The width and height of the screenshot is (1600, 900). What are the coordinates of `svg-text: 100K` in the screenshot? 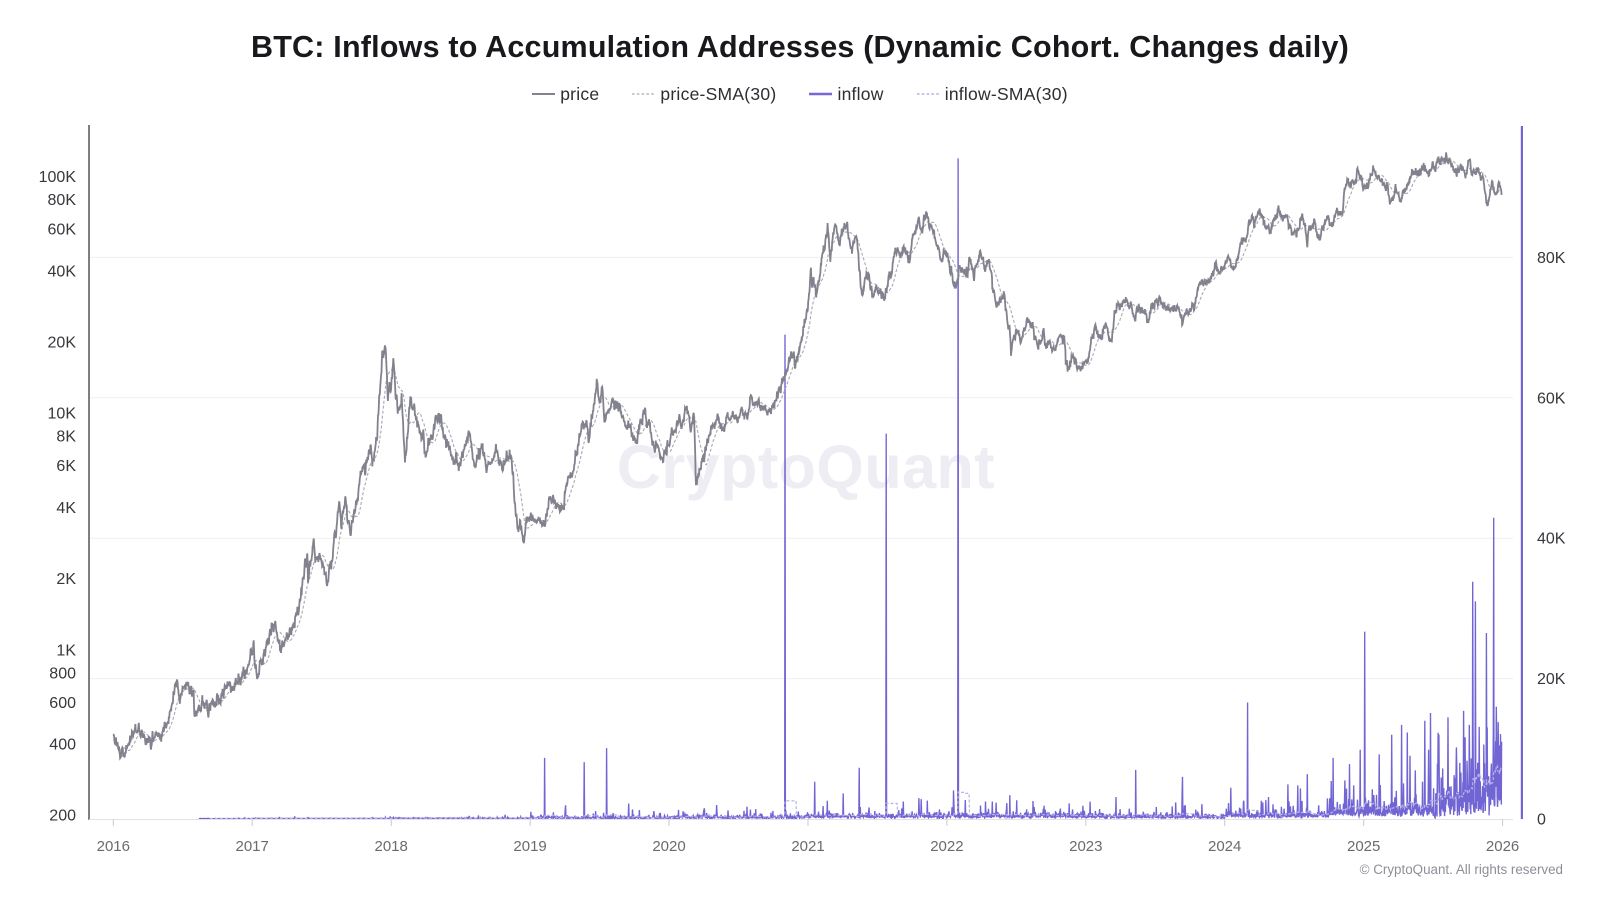 It's located at (58, 177).